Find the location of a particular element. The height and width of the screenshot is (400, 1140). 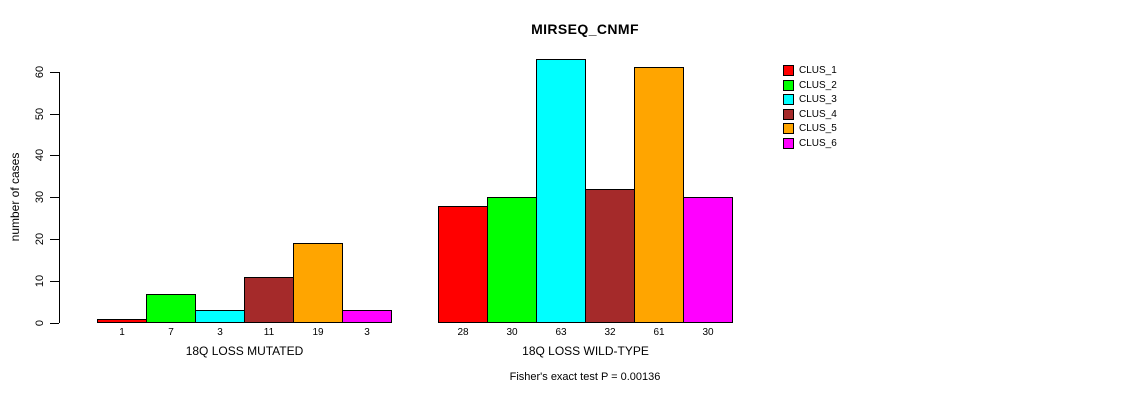

bar-clus_2-group2 is located at coordinates (512, 260).